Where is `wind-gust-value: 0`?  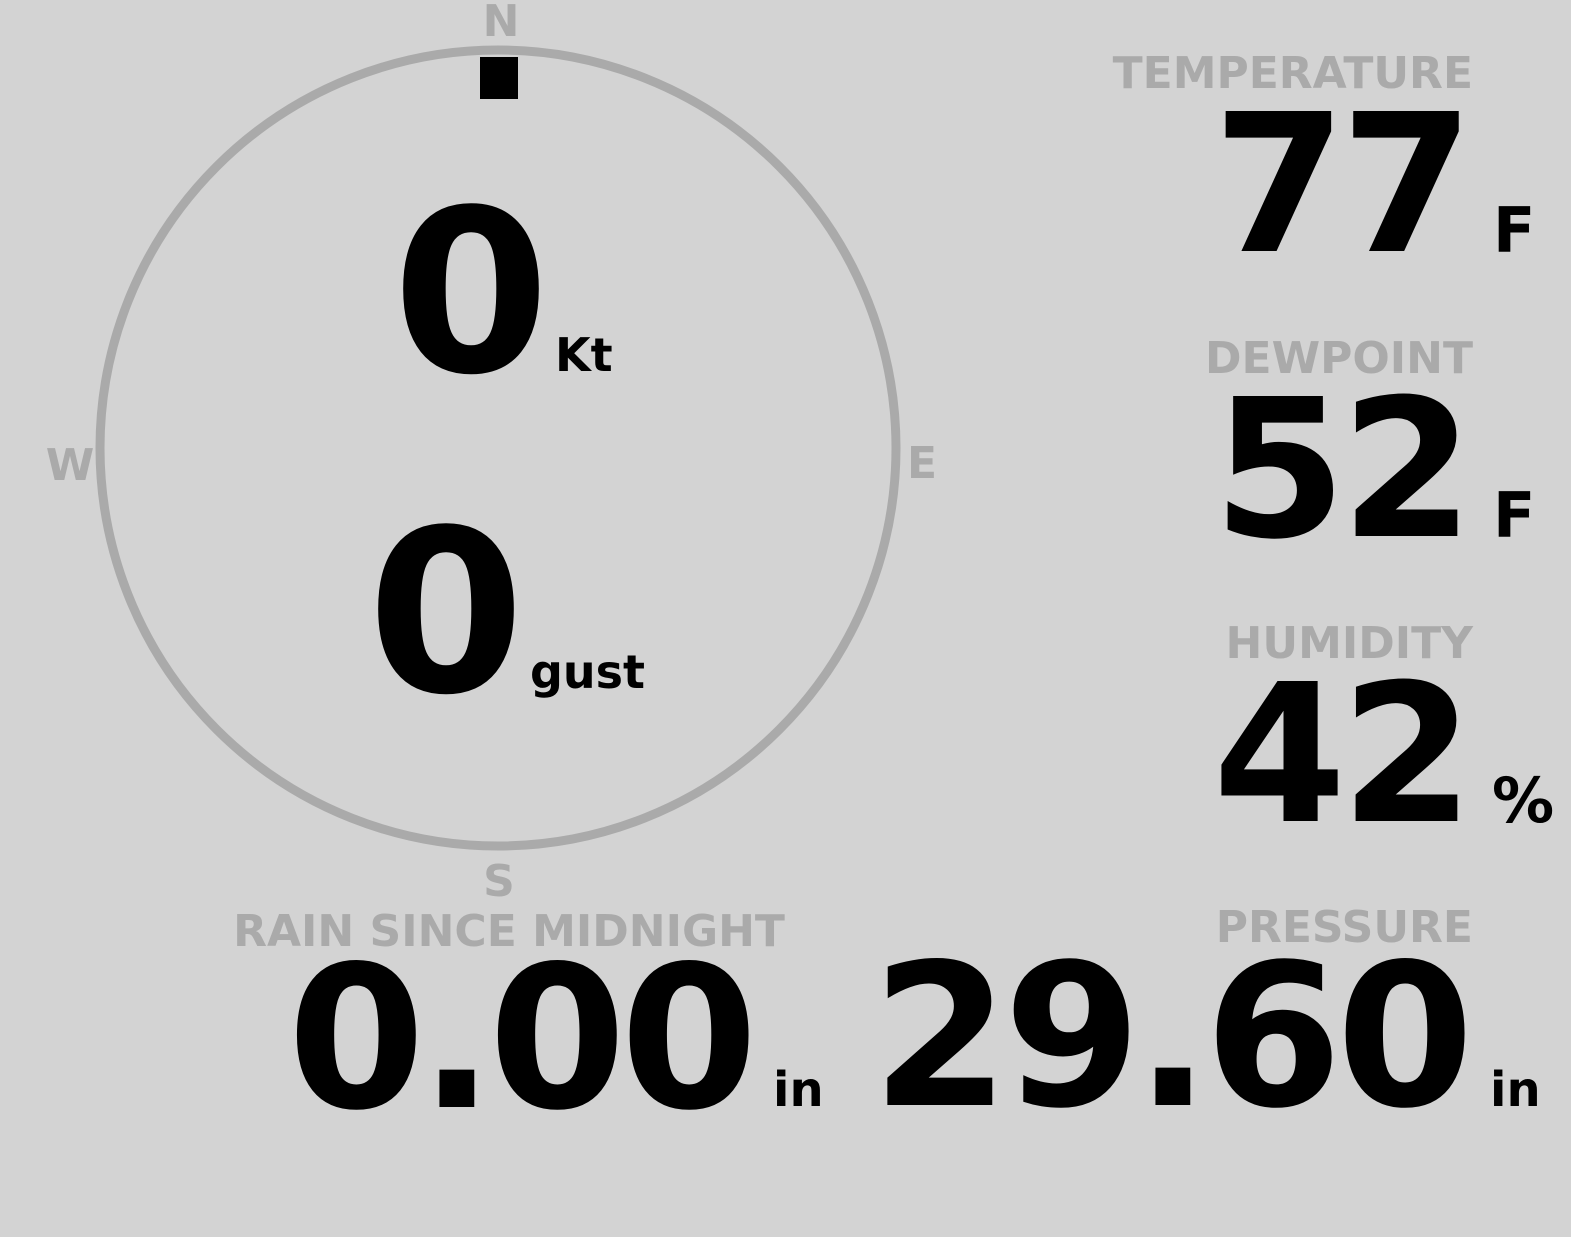
wind-gust-value: 0 is located at coordinates (445, 613).